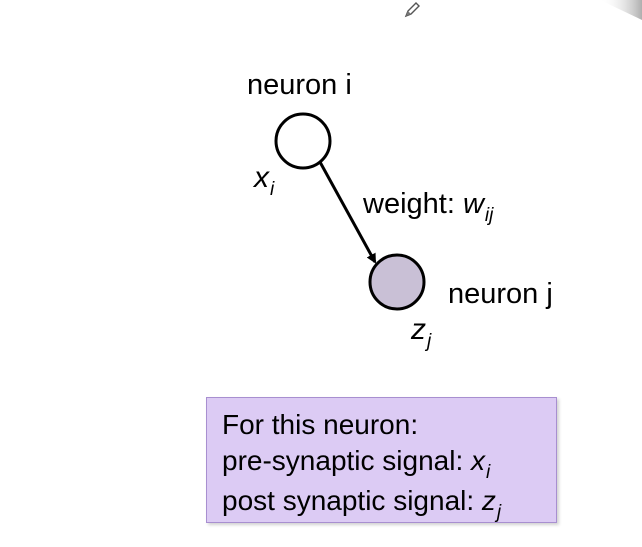  I want to click on neuron-i-node, so click(303, 141).